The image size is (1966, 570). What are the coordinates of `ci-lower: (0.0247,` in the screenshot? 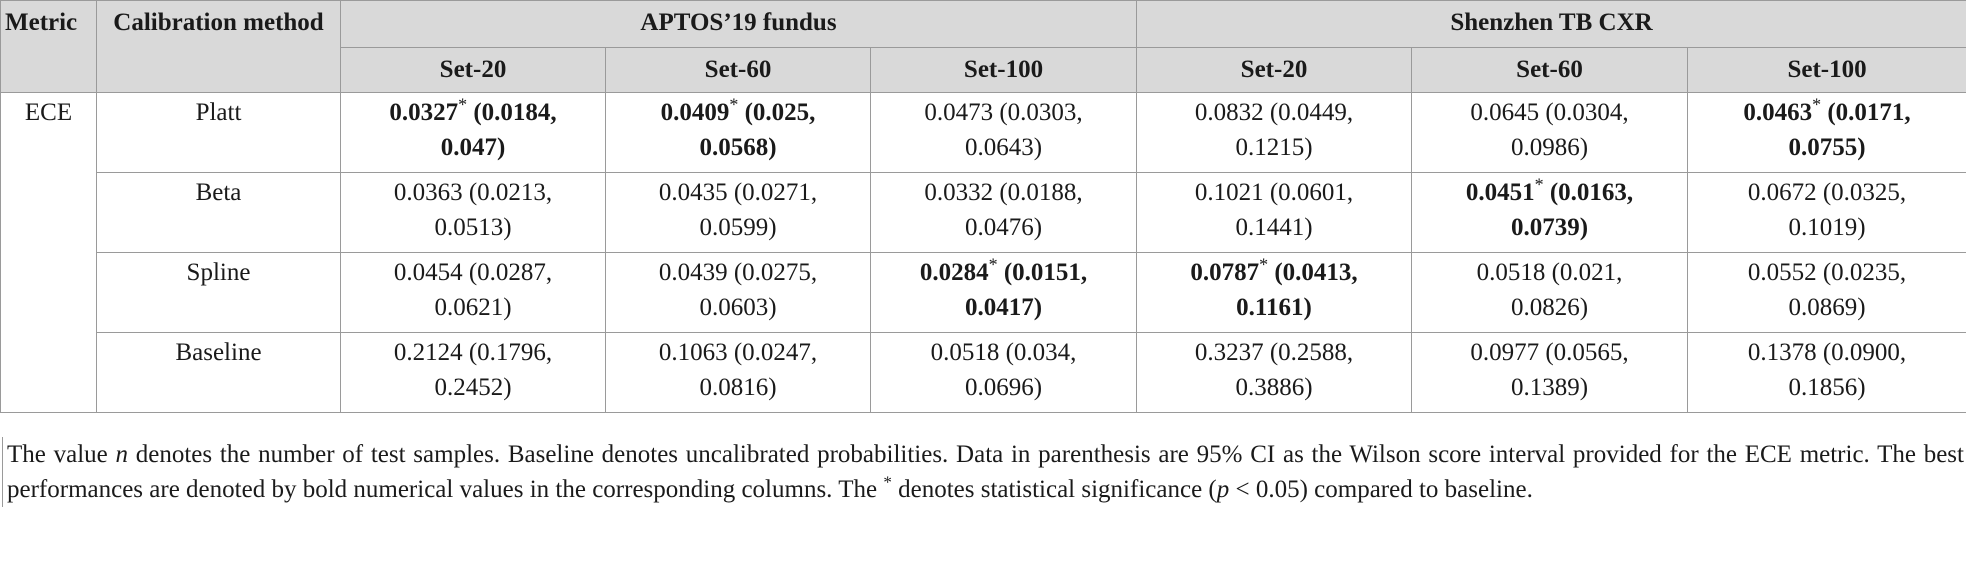 It's located at (772, 352).